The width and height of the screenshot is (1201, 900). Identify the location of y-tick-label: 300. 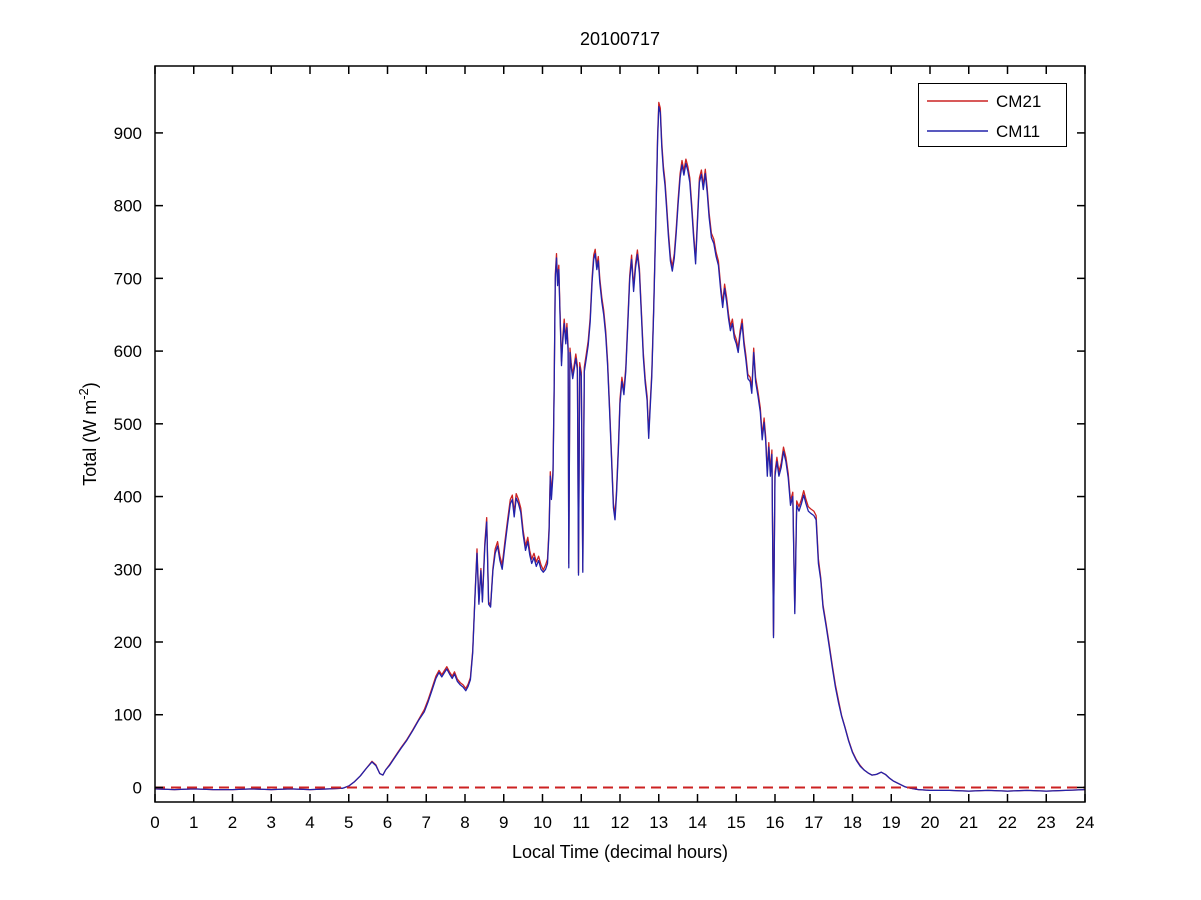
(128, 569).